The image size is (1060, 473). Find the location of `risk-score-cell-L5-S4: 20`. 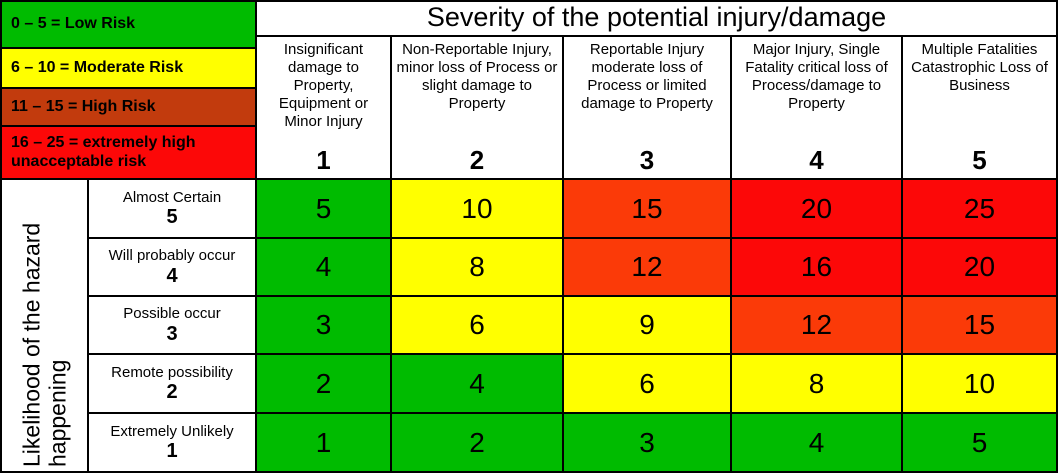

risk-score-cell-L5-S4: 20 is located at coordinates (815, 207).